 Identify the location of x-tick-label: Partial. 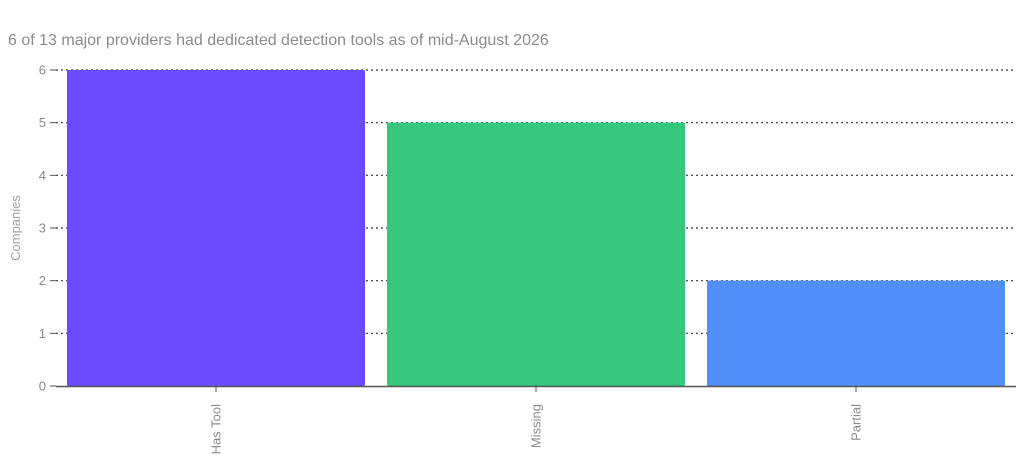
(856, 422).